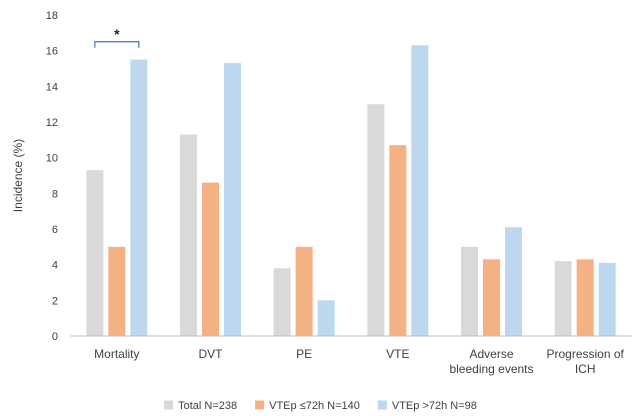  I want to click on y-tick-label: 8, so click(55, 194).